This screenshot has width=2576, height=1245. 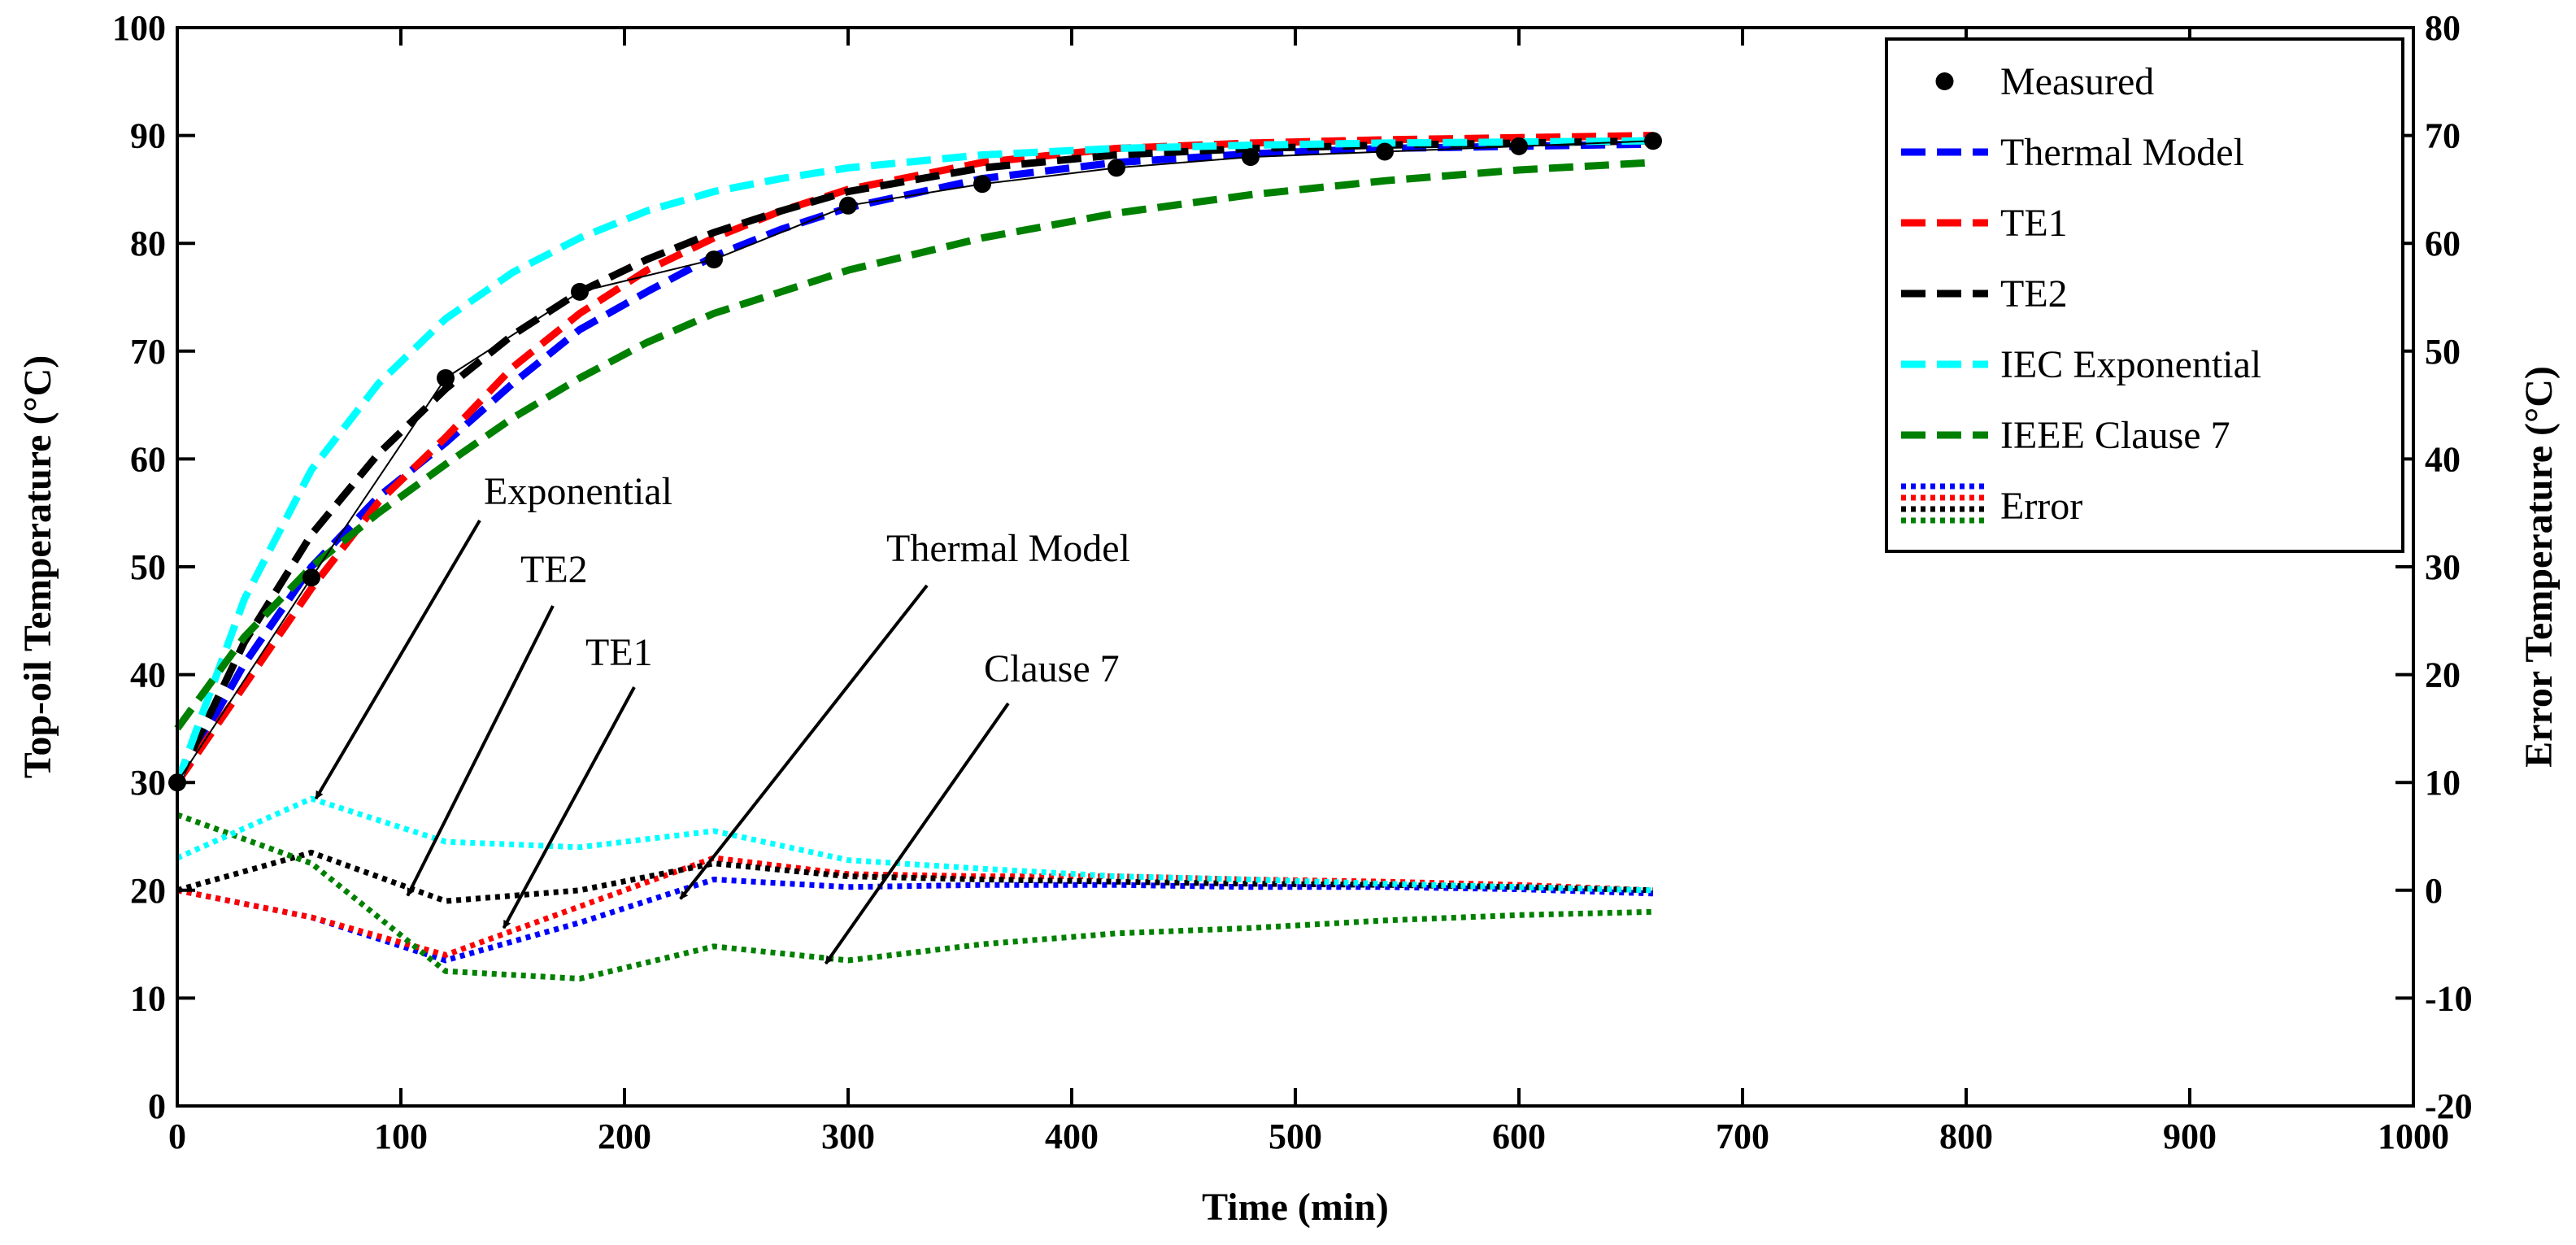 I want to click on annotation-layer: Exponential TE2 TE1 Thermal Model Clause 7, so click(x=722, y=717).